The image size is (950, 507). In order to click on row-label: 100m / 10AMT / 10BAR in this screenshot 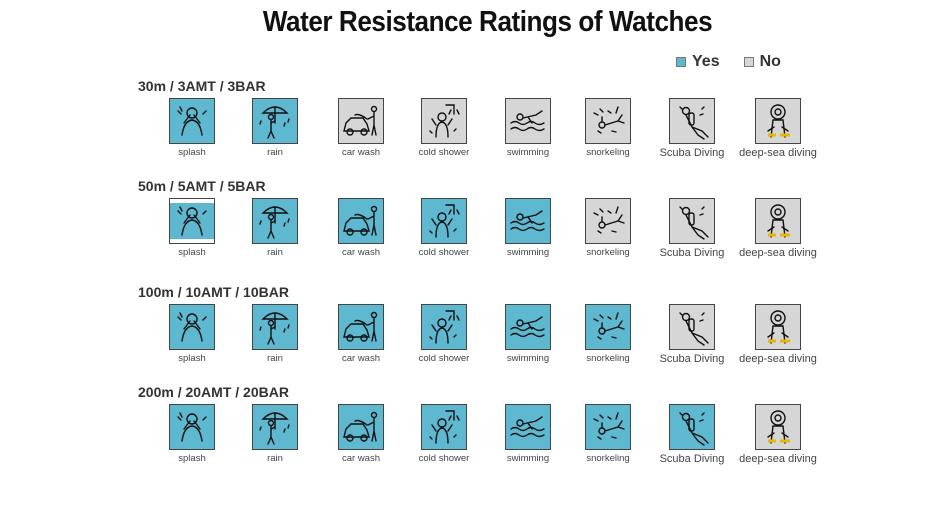, I will do `click(213, 292)`.